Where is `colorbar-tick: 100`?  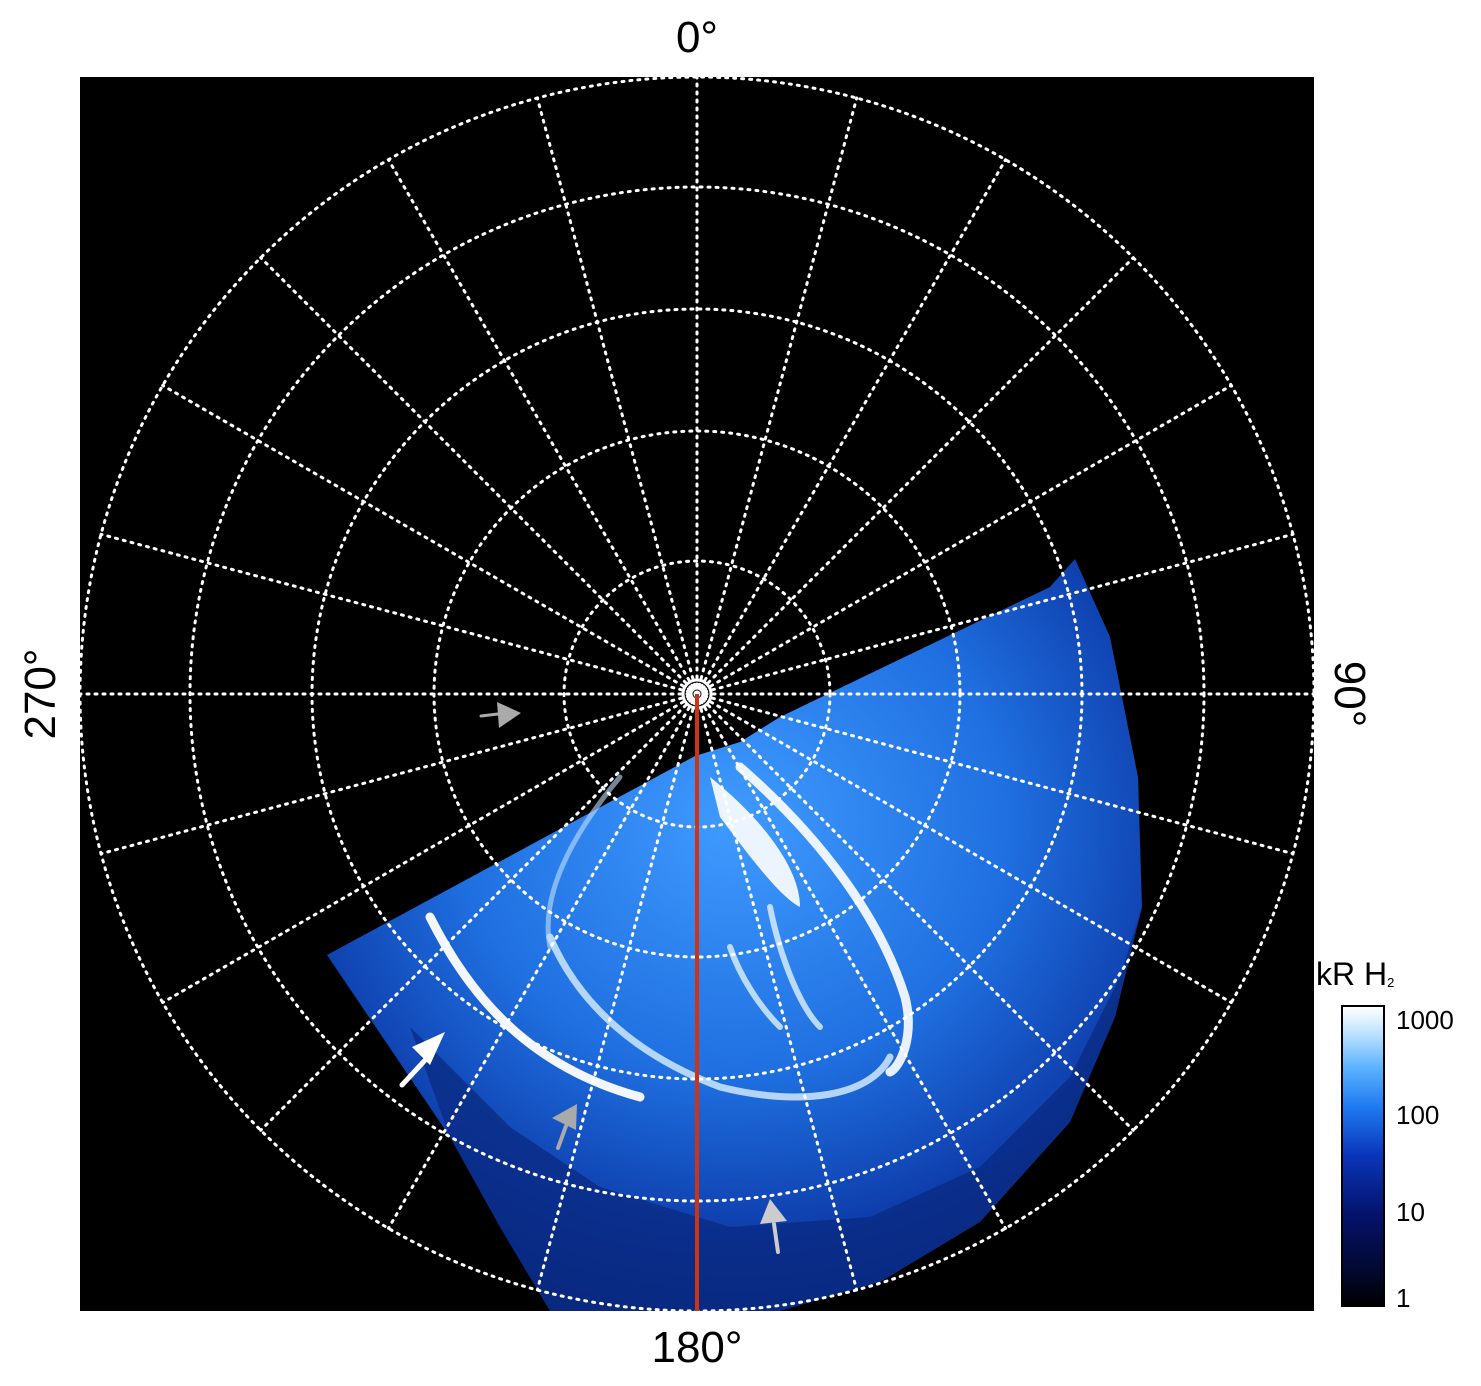
colorbar-tick: 100 is located at coordinates (1418, 1115).